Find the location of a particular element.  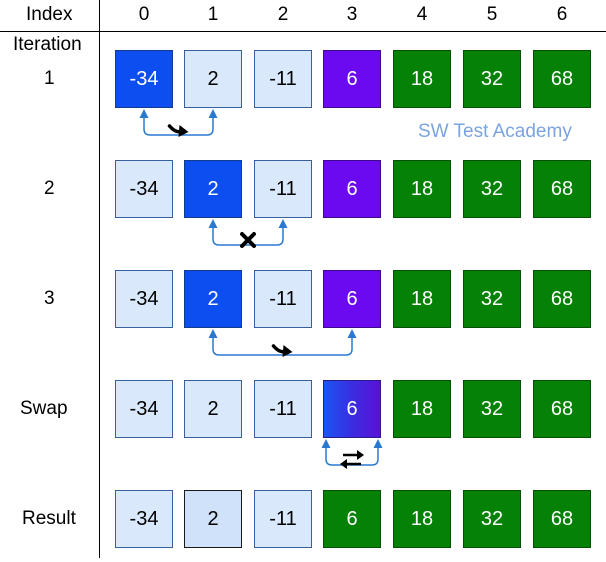

header-column-divider is located at coordinates (99, 279).